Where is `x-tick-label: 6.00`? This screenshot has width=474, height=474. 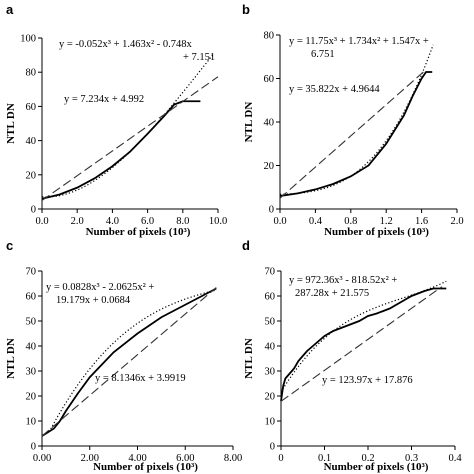
x-tick-label: 6.00 is located at coordinates (185, 458).